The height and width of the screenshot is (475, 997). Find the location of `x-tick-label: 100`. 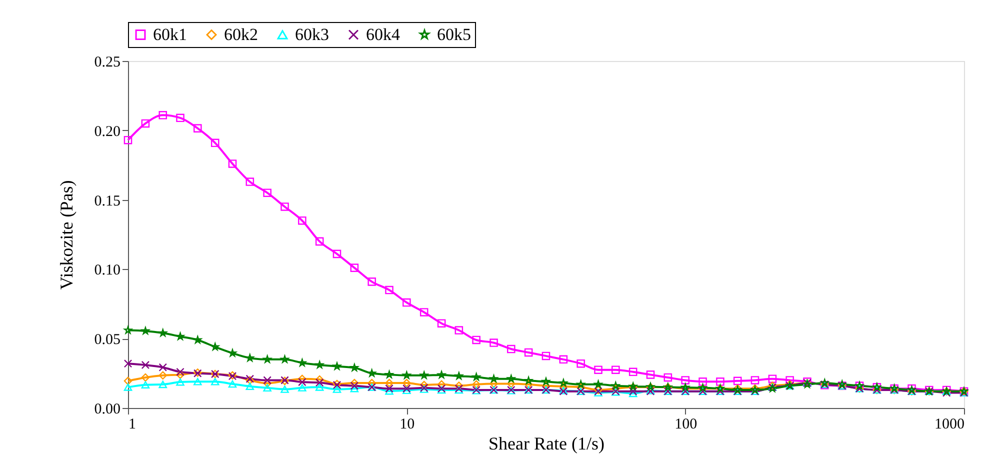

x-tick-label: 100 is located at coordinates (686, 424).